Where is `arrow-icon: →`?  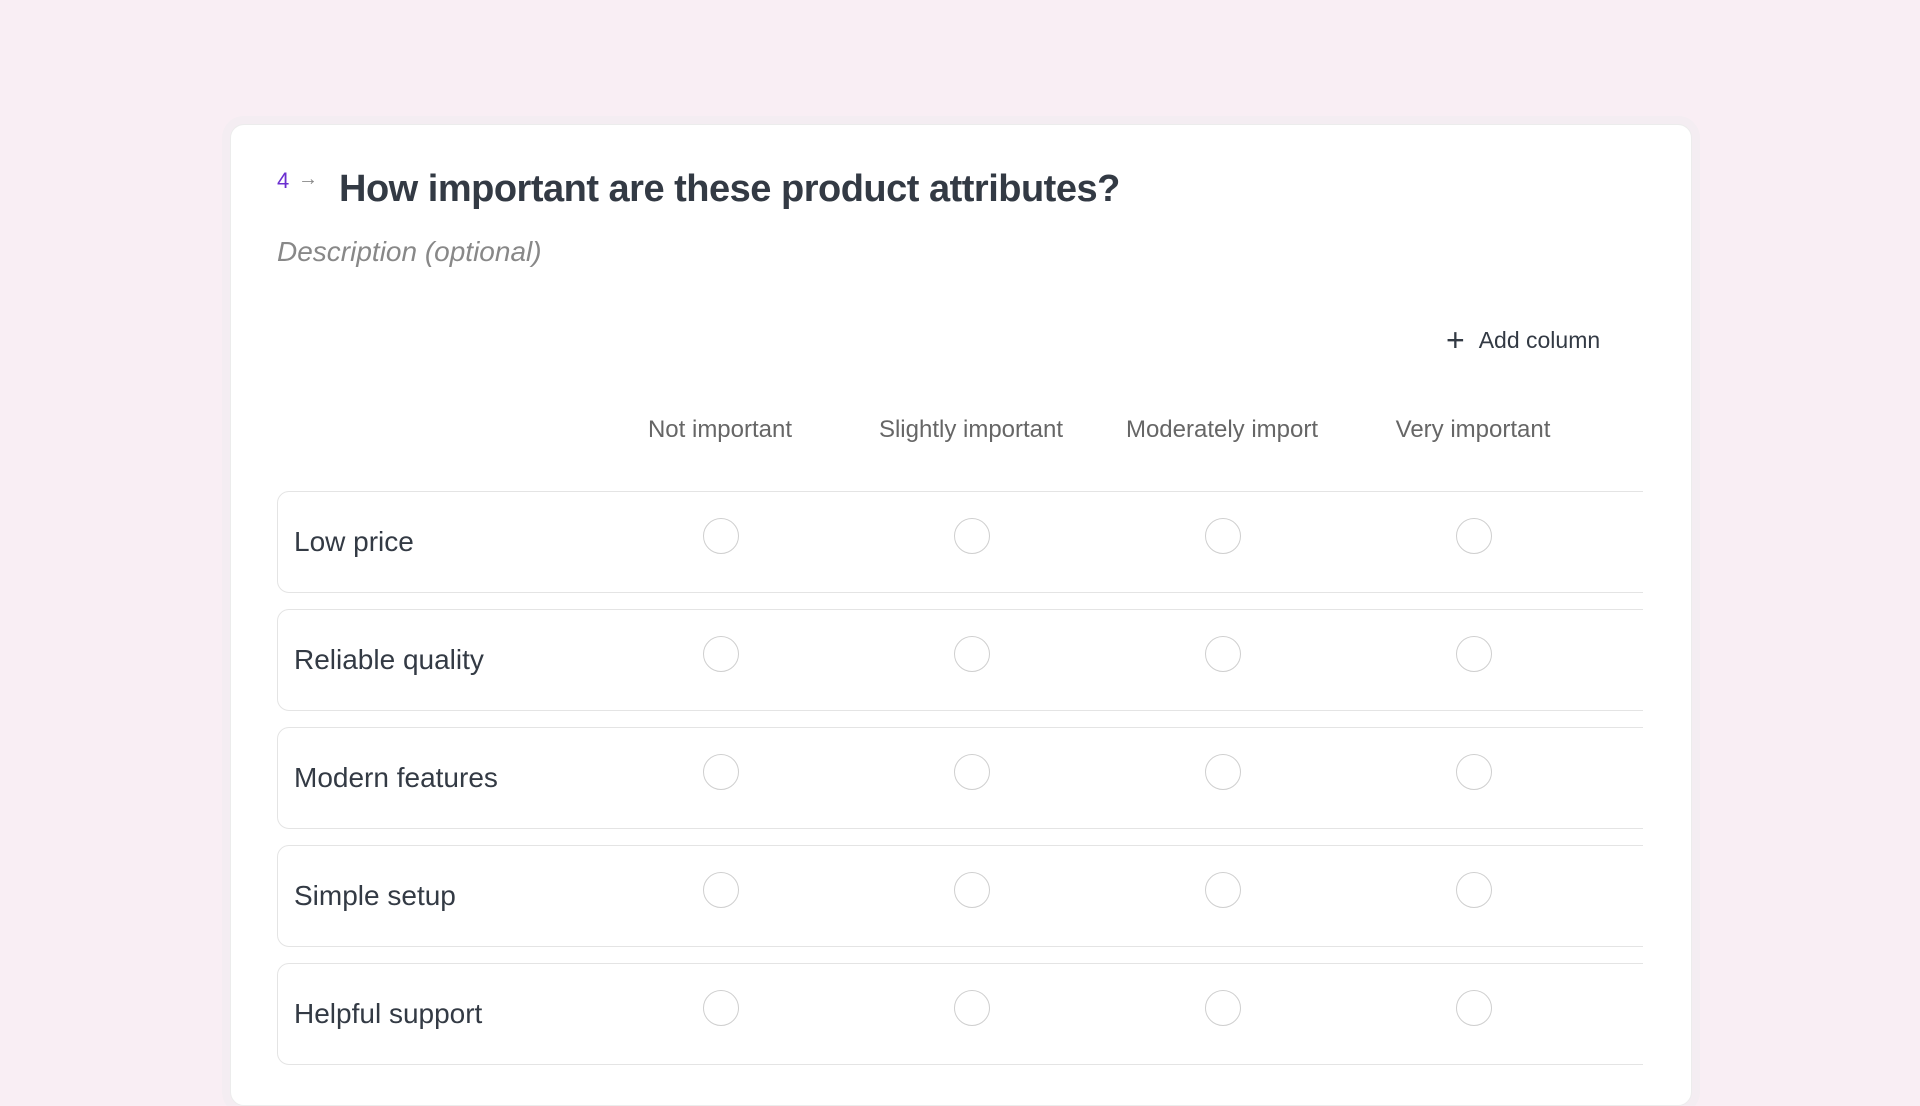
arrow-icon: → is located at coordinates (308, 179).